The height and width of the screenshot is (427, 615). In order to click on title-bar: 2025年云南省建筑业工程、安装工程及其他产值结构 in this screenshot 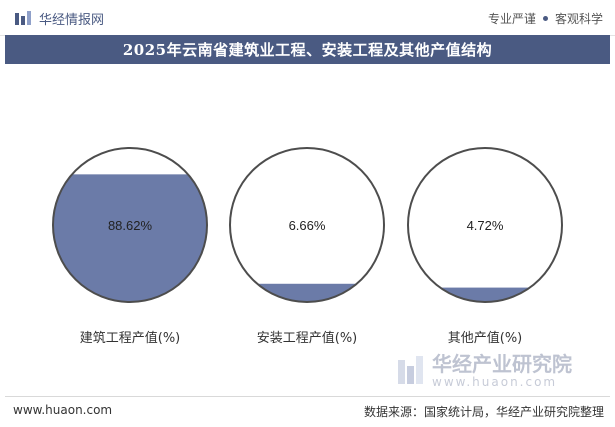, I will do `click(307, 49)`.